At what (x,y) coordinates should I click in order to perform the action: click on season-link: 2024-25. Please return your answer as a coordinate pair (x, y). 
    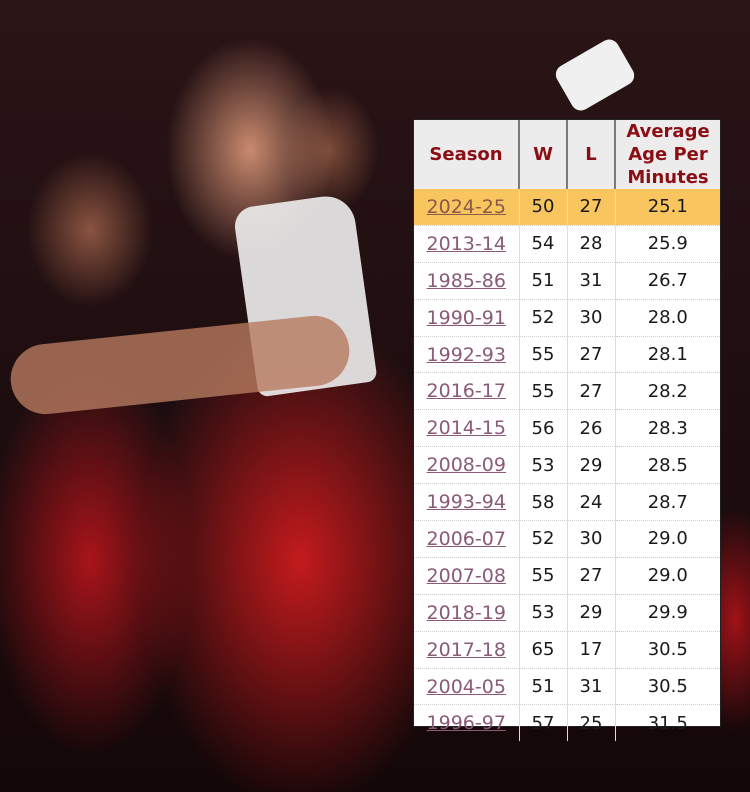
    Looking at the image, I should click on (467, 207).